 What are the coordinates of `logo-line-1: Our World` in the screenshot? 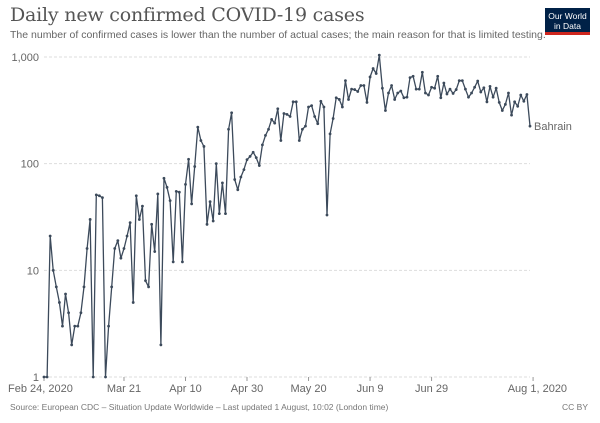 It's located at (567, 16).